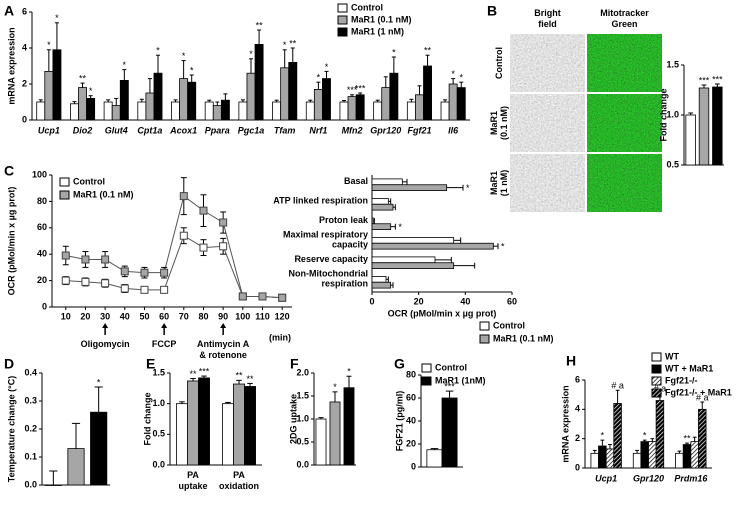 This screenshot has height=513, width=749. I want to click on x-tick-label: PA uptake, so click(192, 480).